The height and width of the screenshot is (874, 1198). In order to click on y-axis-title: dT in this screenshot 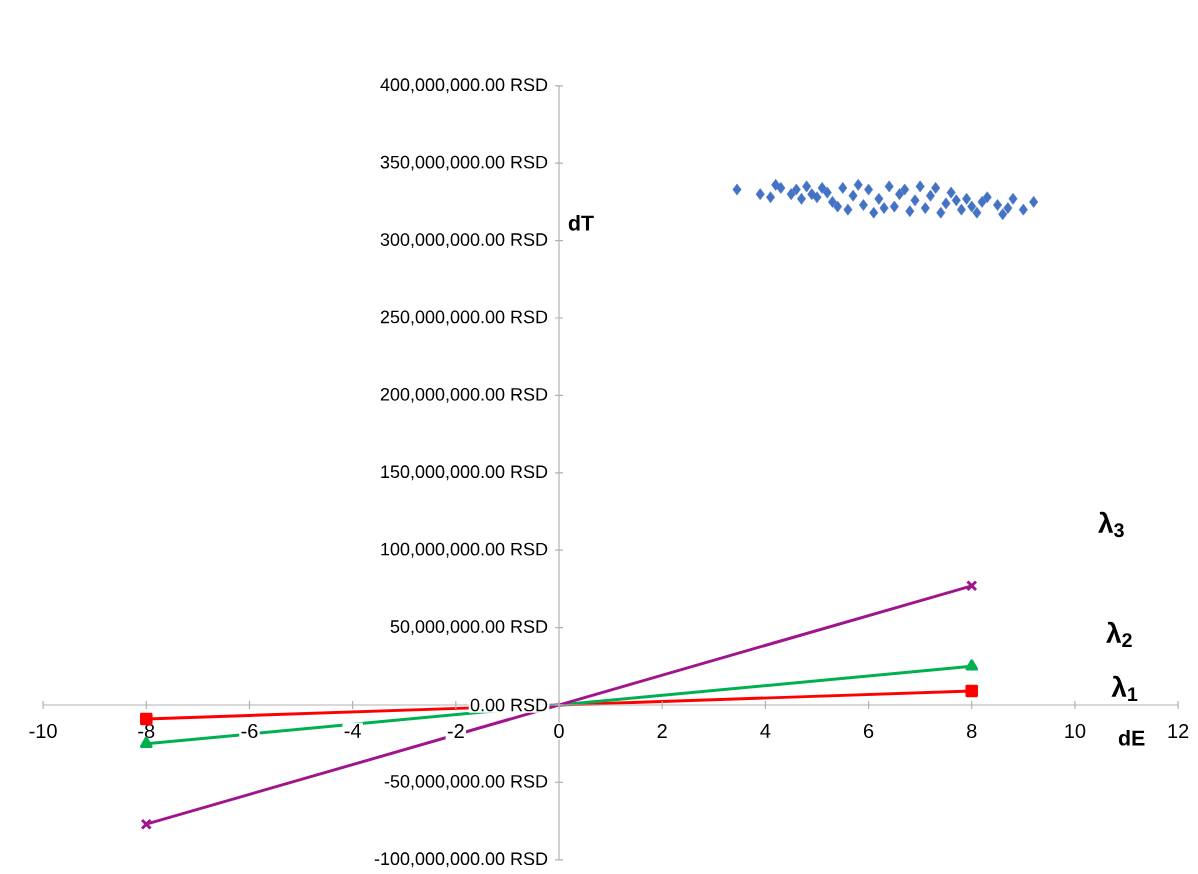, I will do `click(581, 222)`.